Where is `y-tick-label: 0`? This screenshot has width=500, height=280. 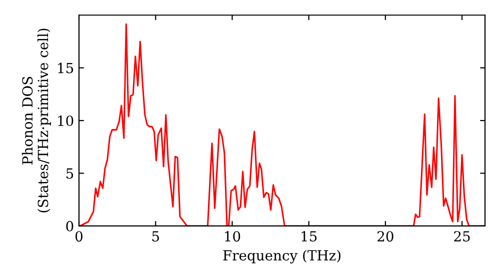
y-tick-label: 0 is located at coordinates (70, 226).